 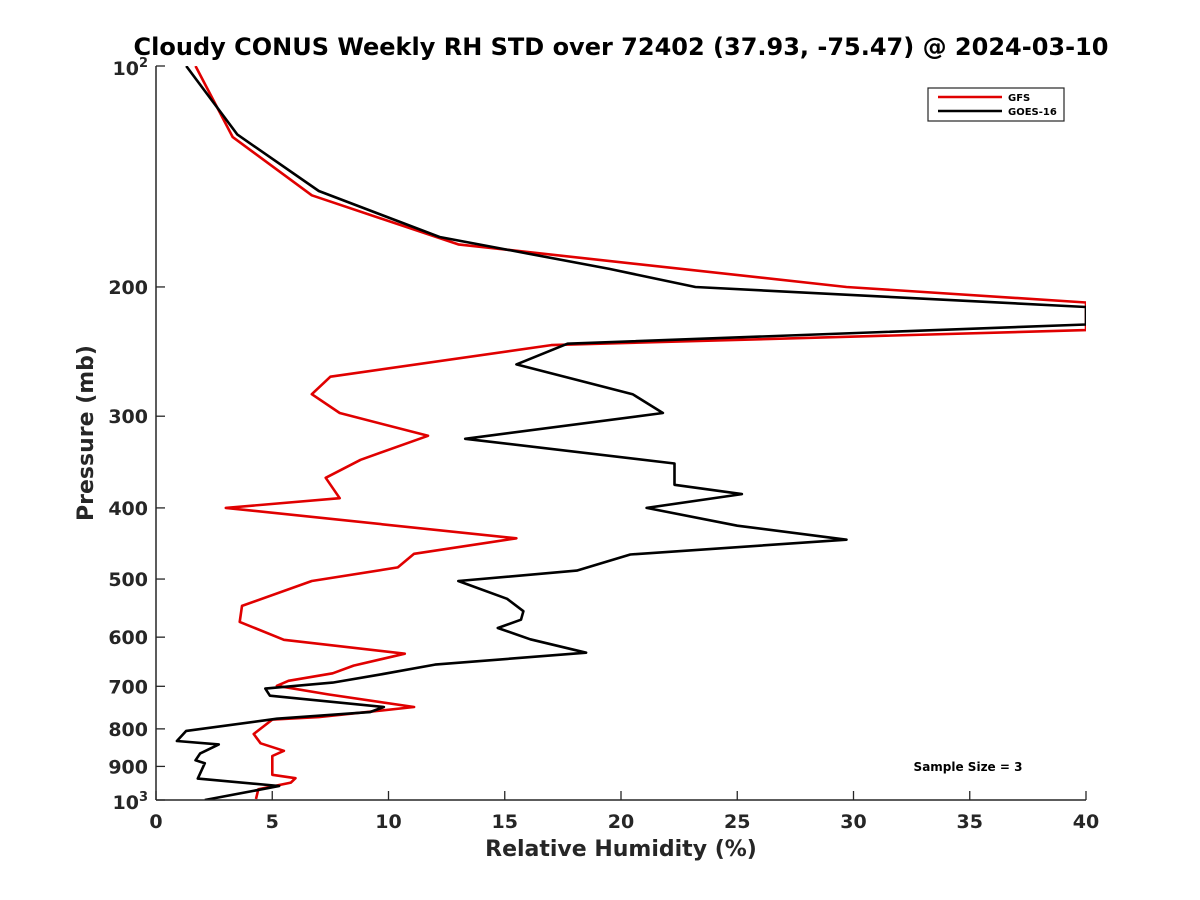 I want to click on y-tick-label: 500, so click(x=128, y=580).